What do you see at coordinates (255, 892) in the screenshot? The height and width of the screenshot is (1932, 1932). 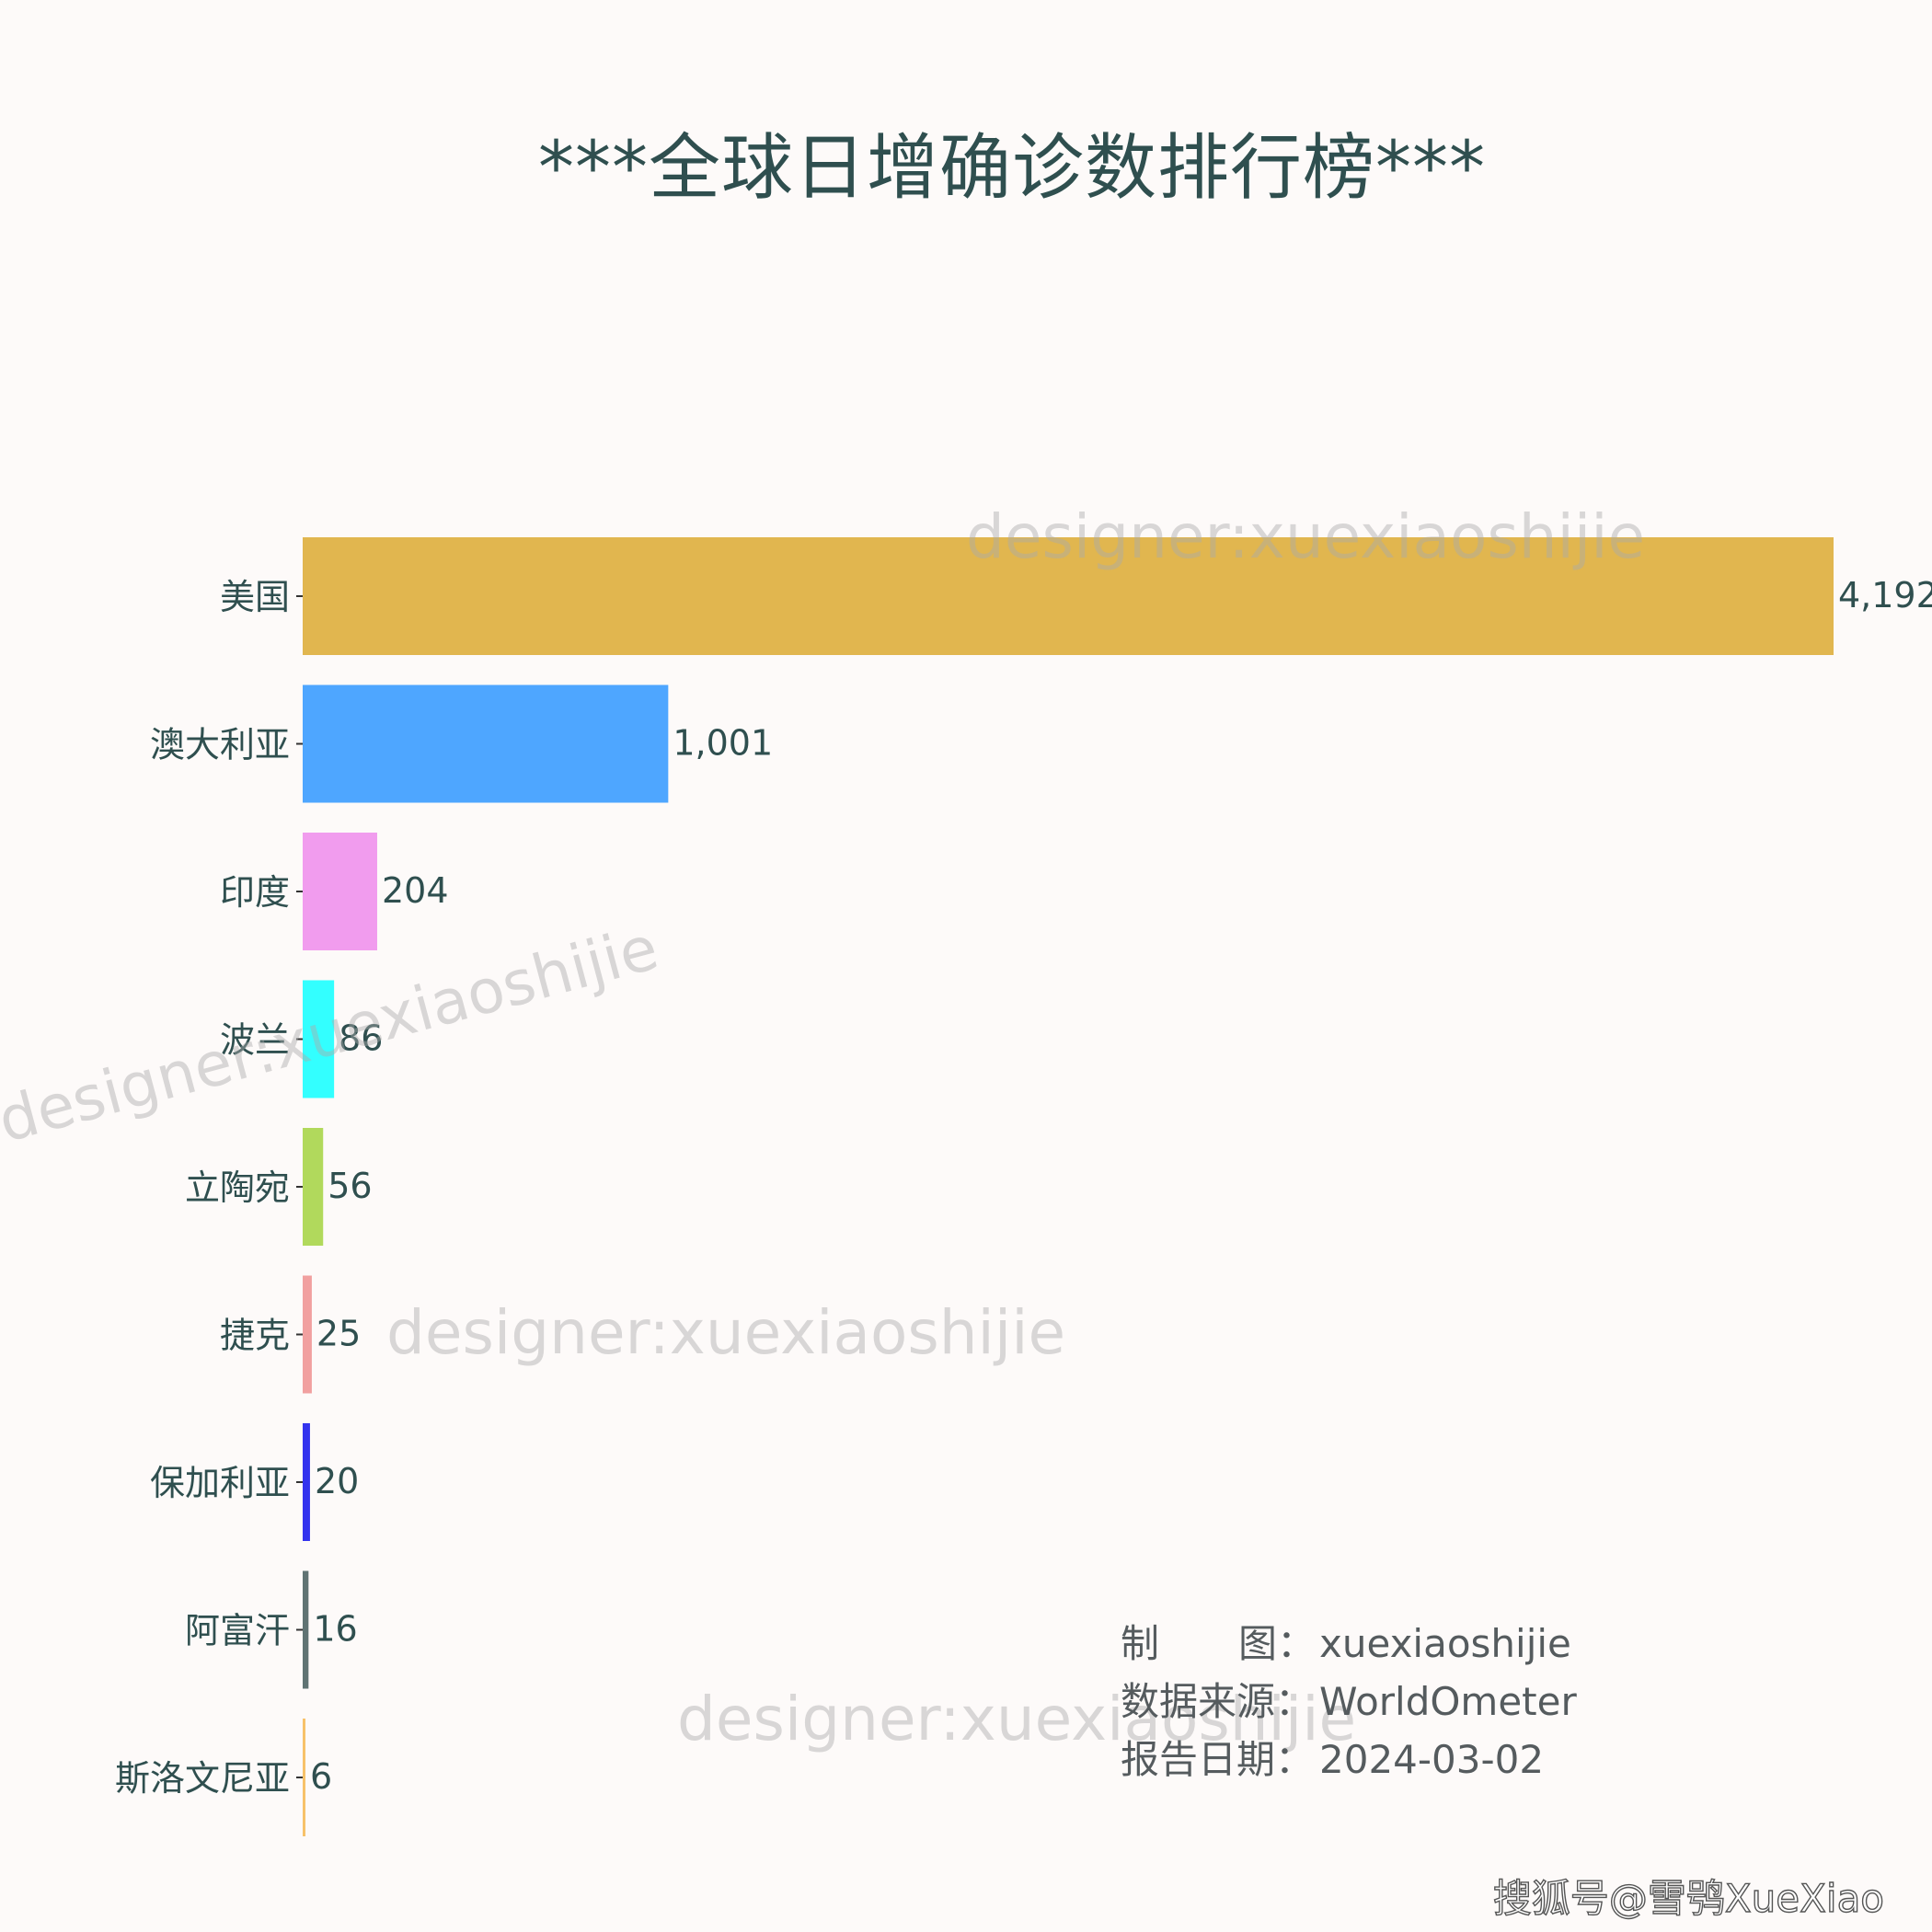 I see `category-label: 印度` at bounding box center [255, 892].